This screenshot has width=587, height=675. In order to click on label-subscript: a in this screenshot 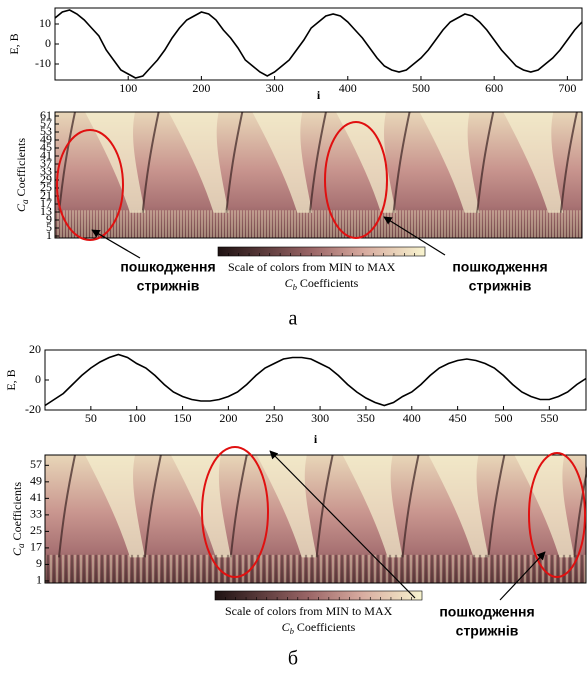, I will do `click(25, 201)`.